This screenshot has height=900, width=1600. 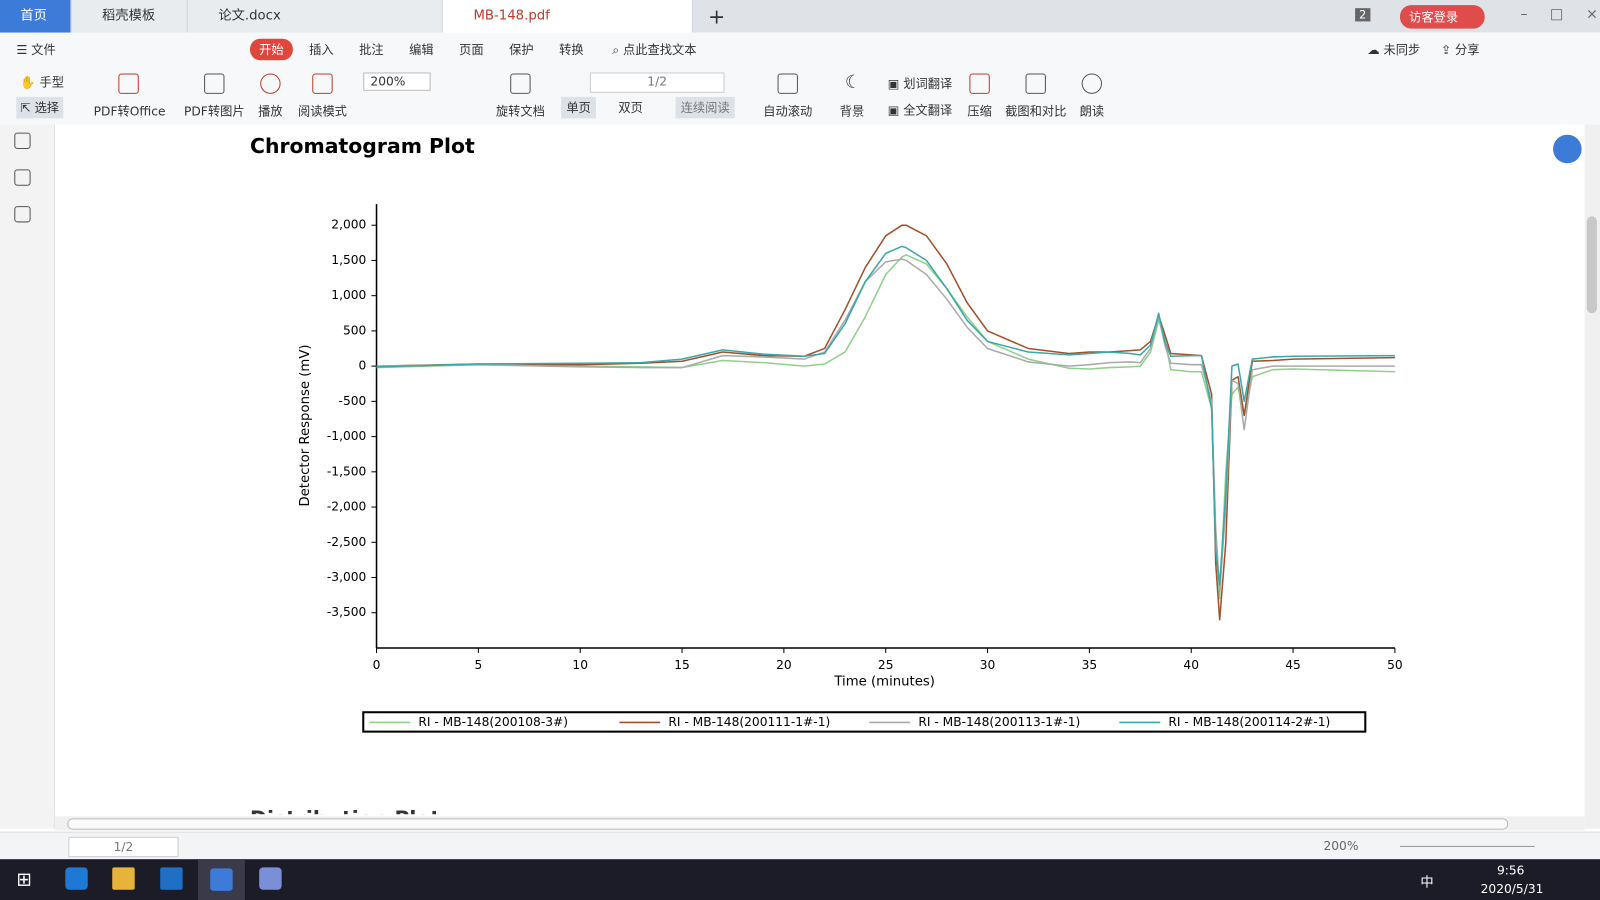 I want to click on y-tick-label: 2,000, so click(x=348, y=225).